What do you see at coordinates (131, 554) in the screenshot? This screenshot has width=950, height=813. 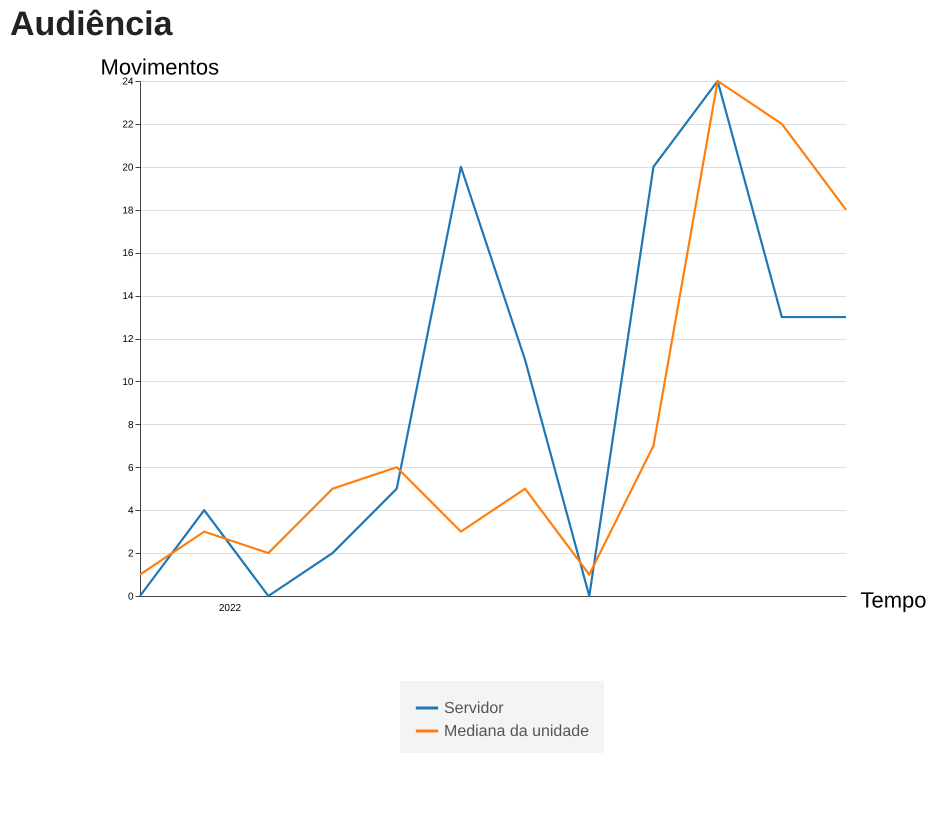 I see `y-tick-label: 2` at bounding box center [131, 554].